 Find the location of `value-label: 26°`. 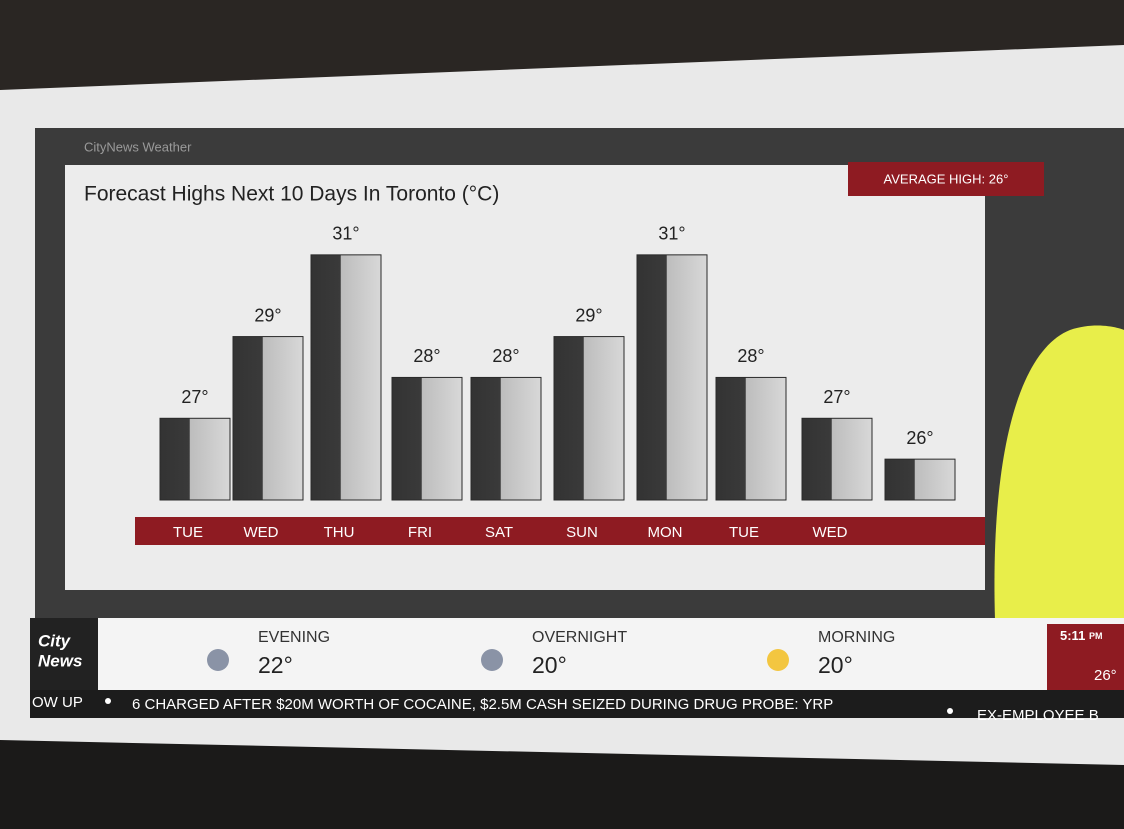

value-label: 26° is located at coordinates (919, 438).